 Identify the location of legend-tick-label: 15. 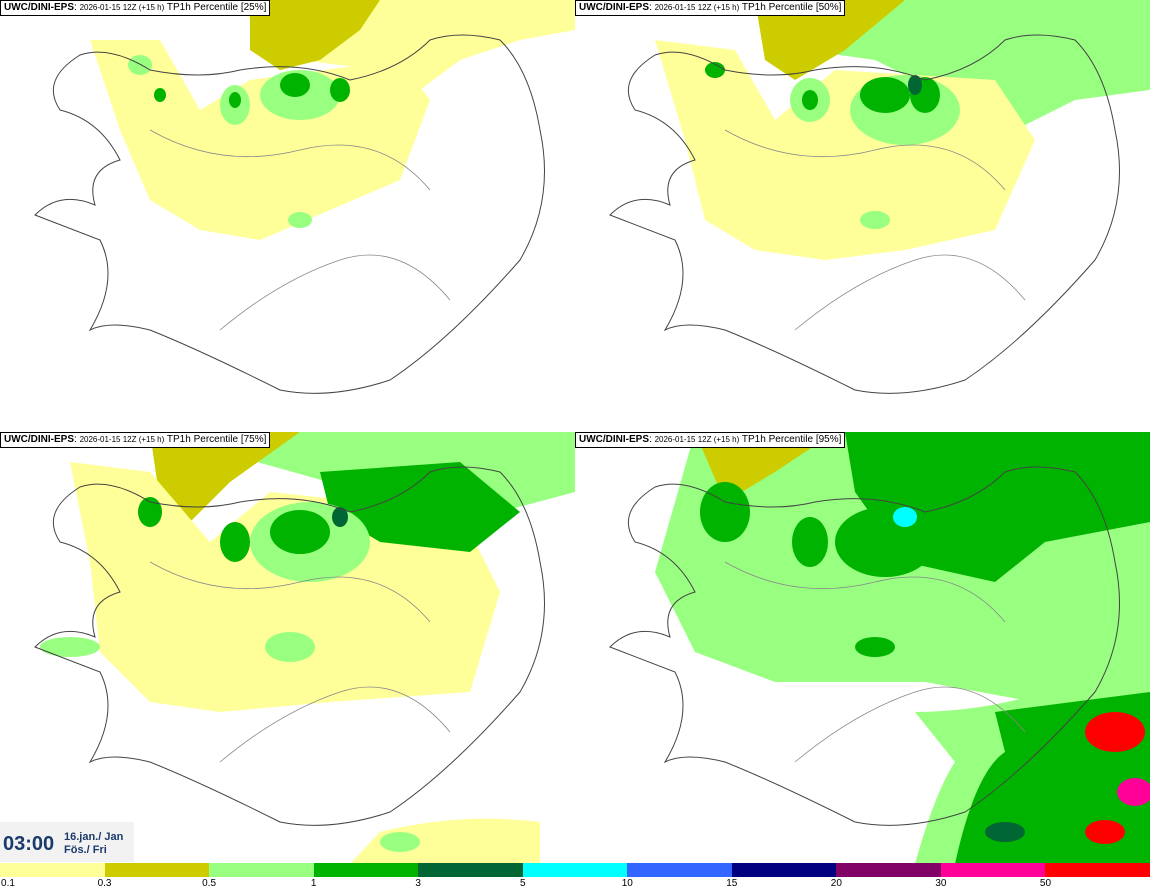
(732, 883).